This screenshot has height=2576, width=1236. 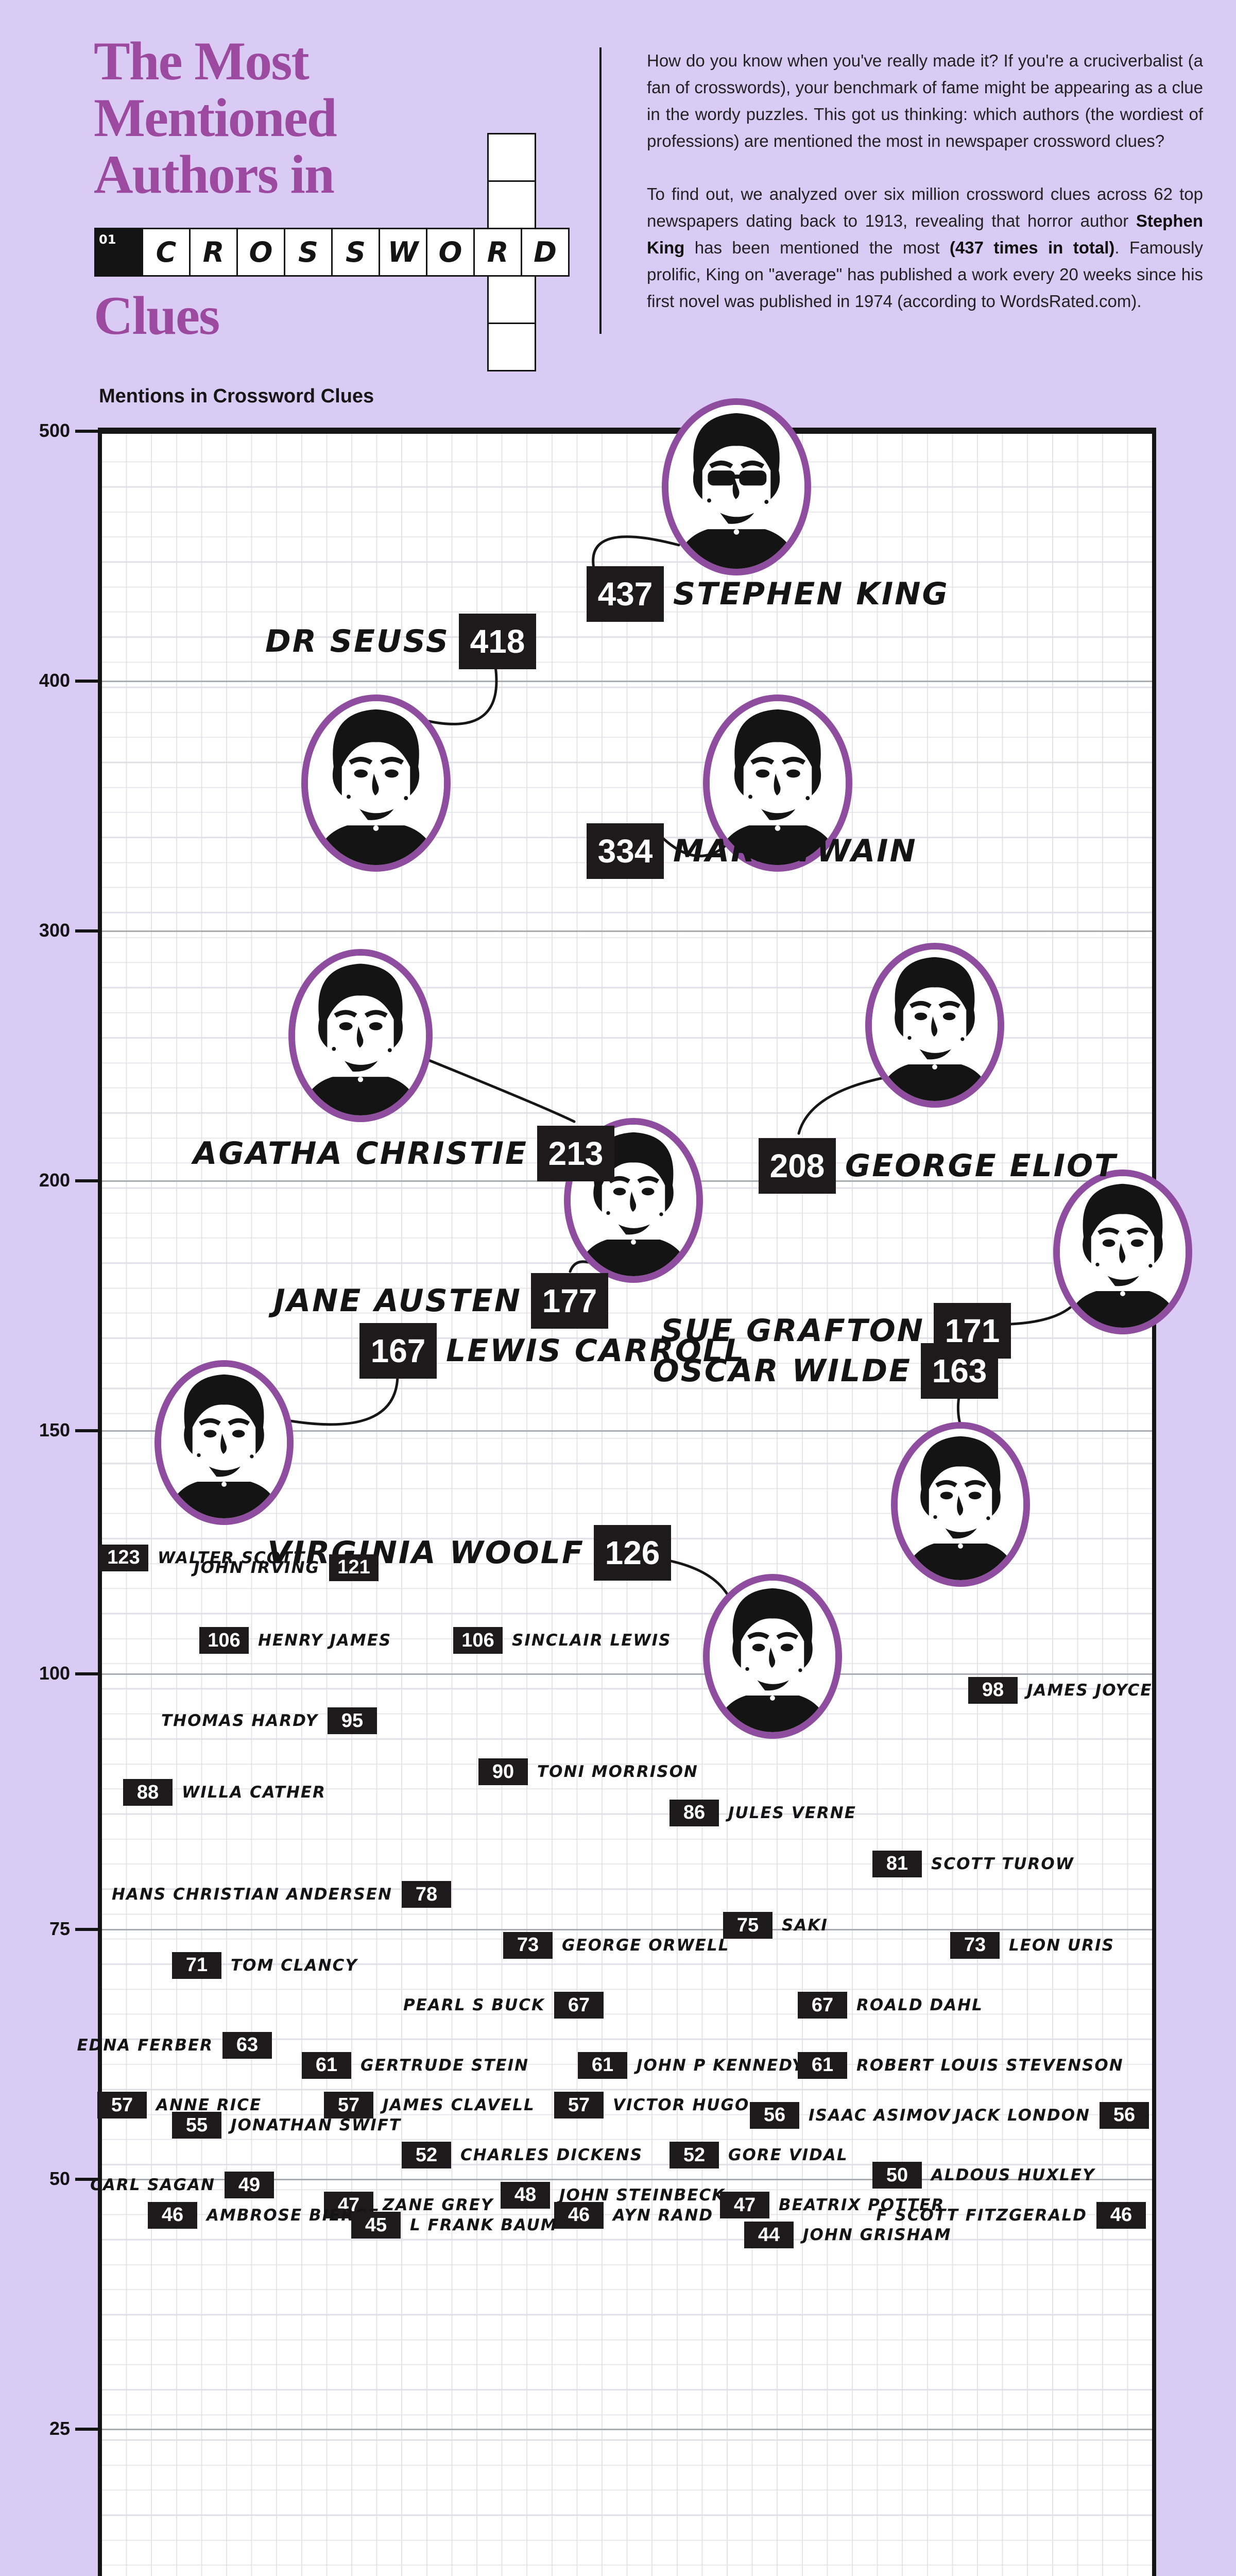 What do you see at coordinates (681, 2105) in the screenshot?
I see `author-name-victor-hugo: Victor Hugo` at bounding box center [681, 2105].